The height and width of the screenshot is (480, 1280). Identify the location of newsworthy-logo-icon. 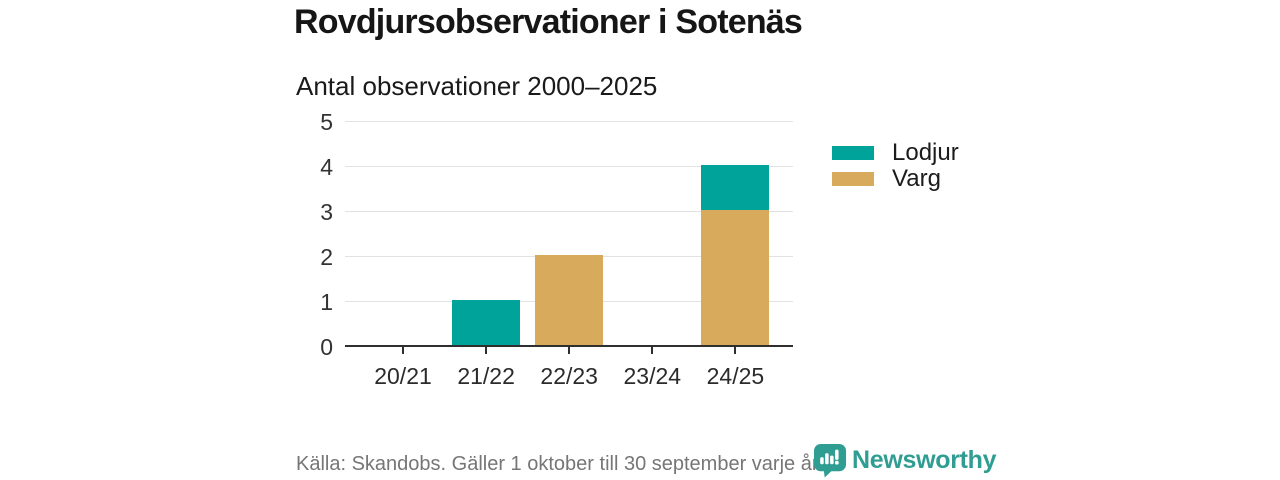
(830, 460).